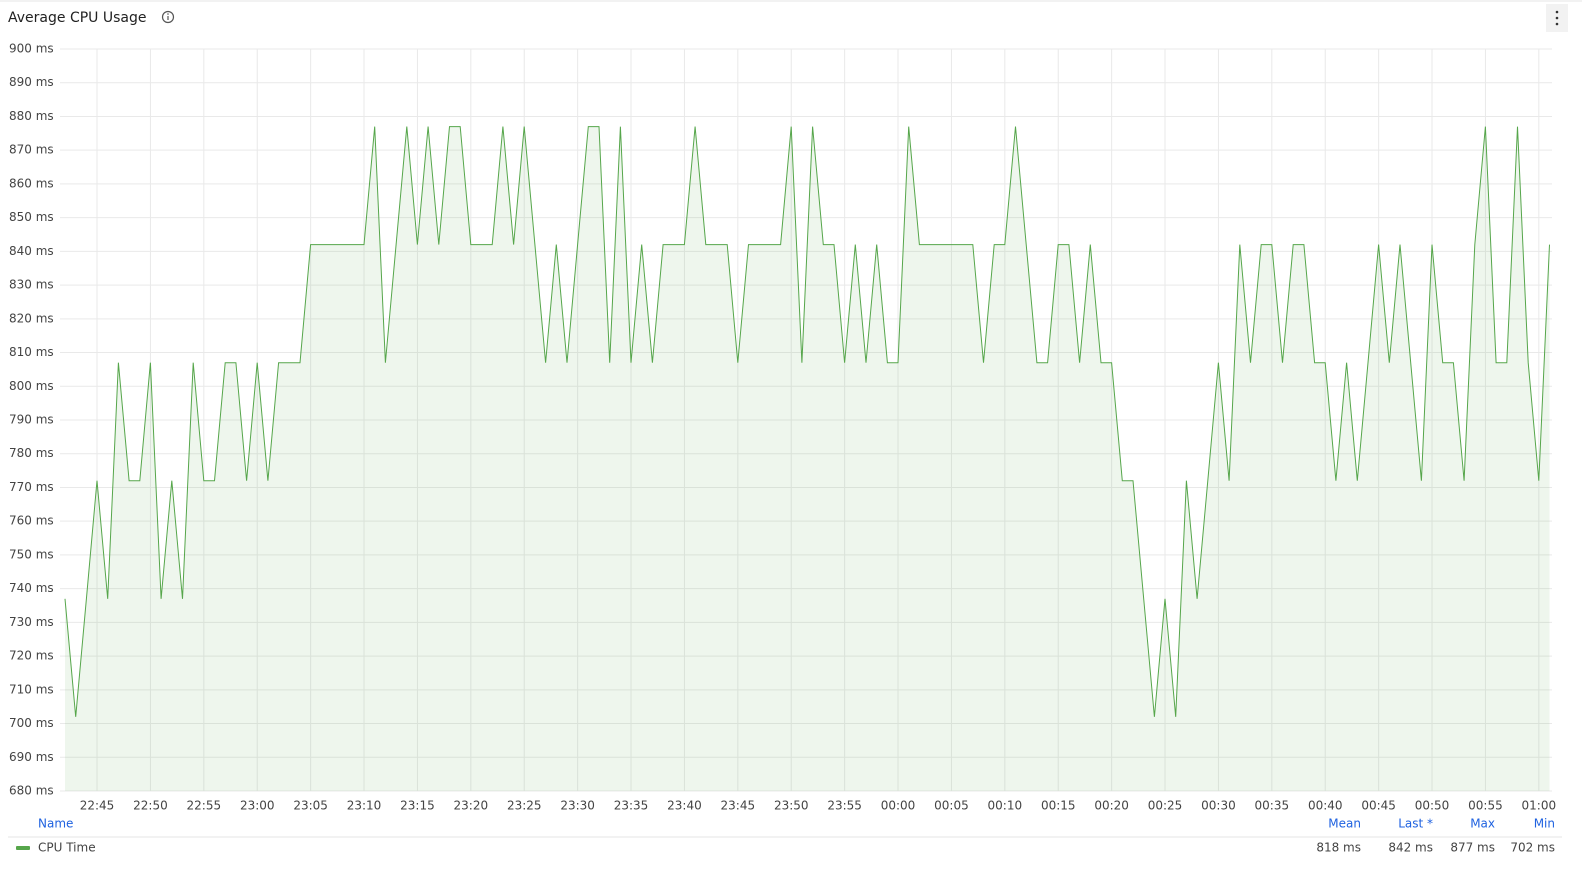  Describe the element at coordinates (1432, 806) in the screenshot. I see `x-tick-label: 00:50` at that location.